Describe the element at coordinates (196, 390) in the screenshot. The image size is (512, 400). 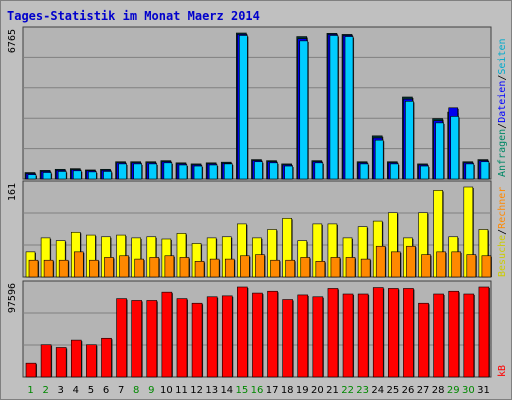
I see `x-tick-label-12: 12` at that location.